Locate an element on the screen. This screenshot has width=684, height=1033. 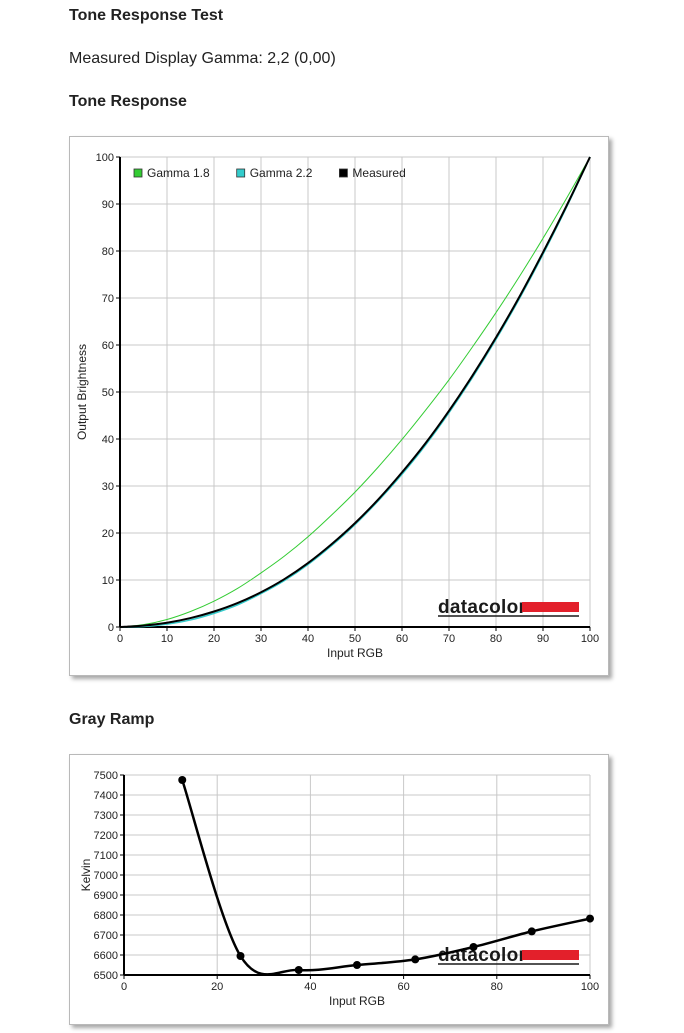
series-line-kelvin is located at coordinates (386, 877).